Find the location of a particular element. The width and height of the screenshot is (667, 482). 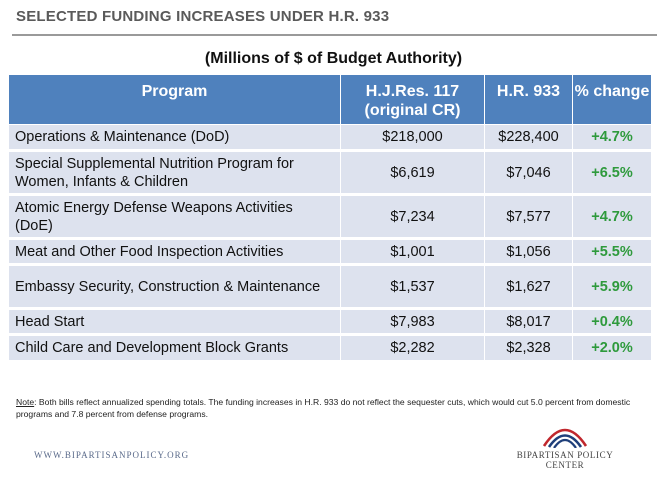

hjres-value-cell: $1,001 is located at coordinates (412, 251).